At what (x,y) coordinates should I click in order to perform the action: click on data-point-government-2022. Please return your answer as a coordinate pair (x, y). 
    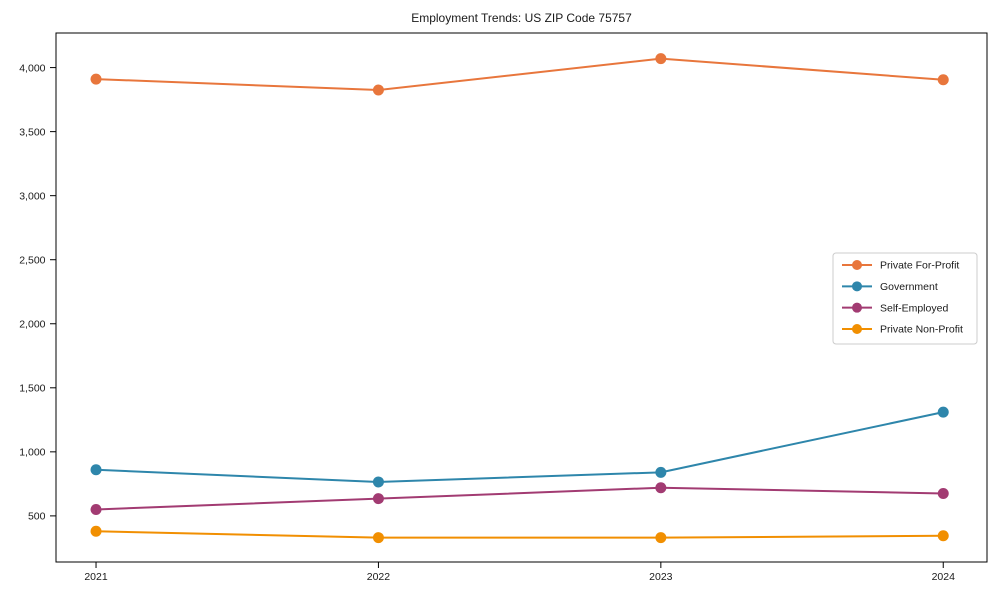
    Looking at the image, I should click on (378, 482).